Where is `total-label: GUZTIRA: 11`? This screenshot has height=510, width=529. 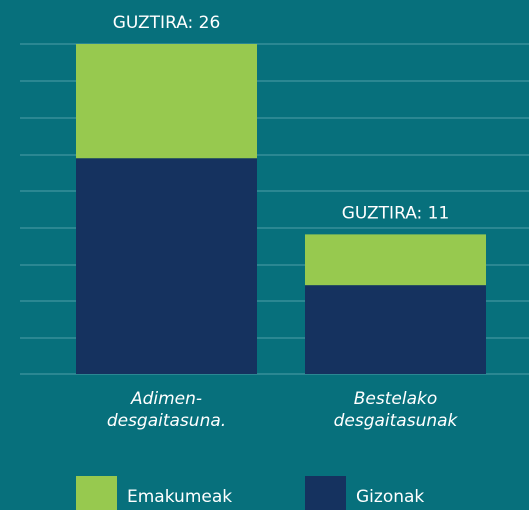 total-label: GUZTIRA: 11 is located at coordinates (396, 213).